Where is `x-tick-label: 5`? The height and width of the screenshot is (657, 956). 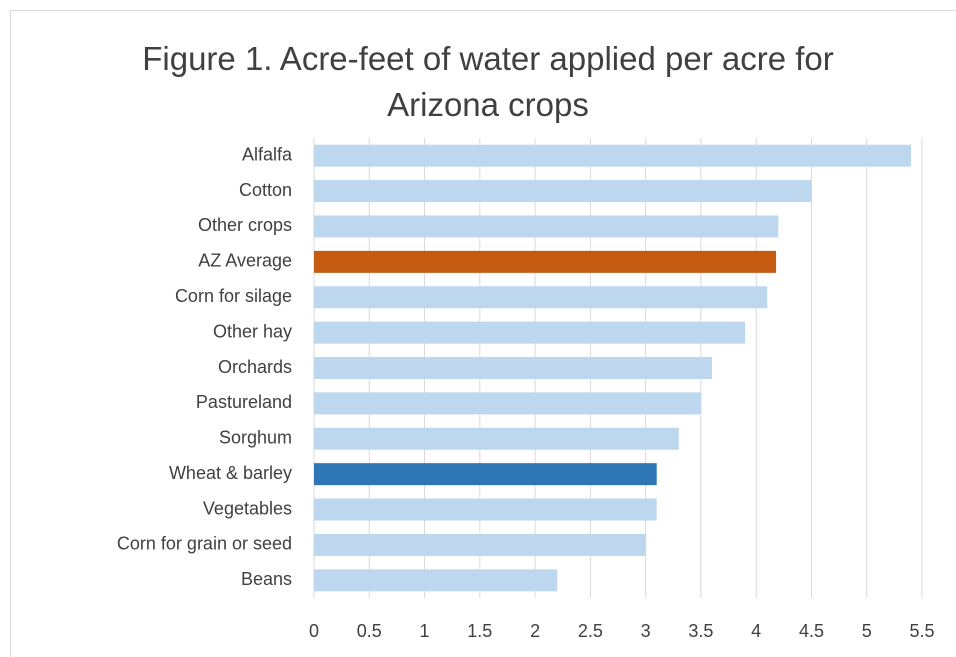 x-tick-label: 5 is located at coordinates (867, 631).